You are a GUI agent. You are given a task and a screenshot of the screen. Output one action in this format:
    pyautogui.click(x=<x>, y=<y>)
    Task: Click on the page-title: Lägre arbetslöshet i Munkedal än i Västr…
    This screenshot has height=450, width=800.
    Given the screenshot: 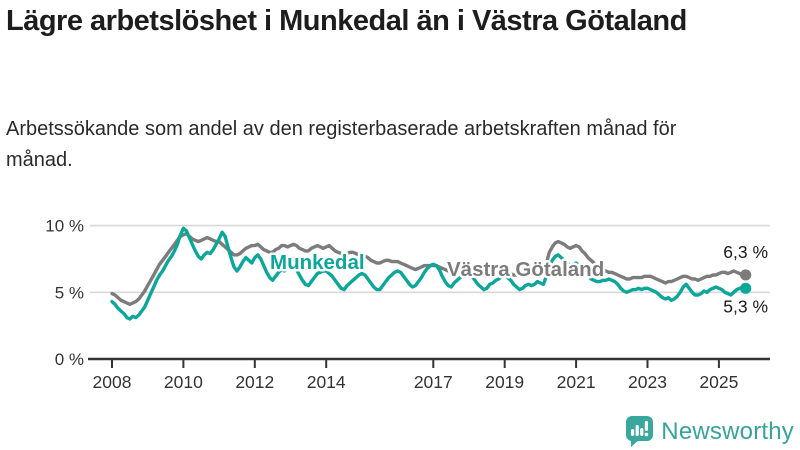 What is the action you would take?
    pyautogui.click(x=346, y=21)
    